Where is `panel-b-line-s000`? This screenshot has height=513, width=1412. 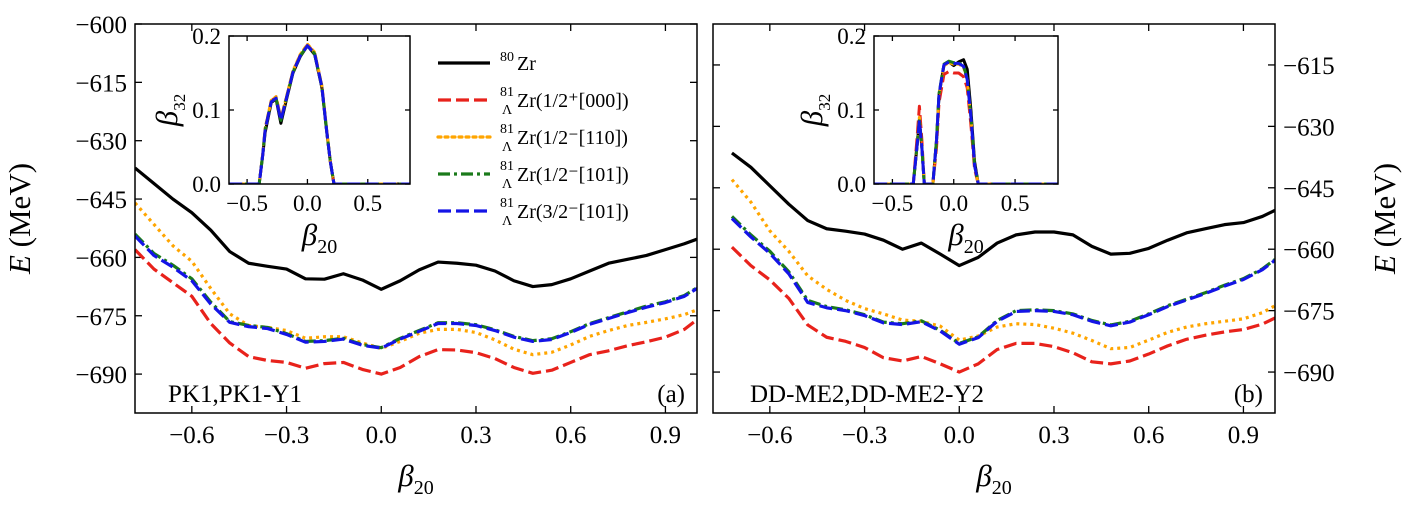
panel-b-line-s000 is located at coordinates (1002, 310).